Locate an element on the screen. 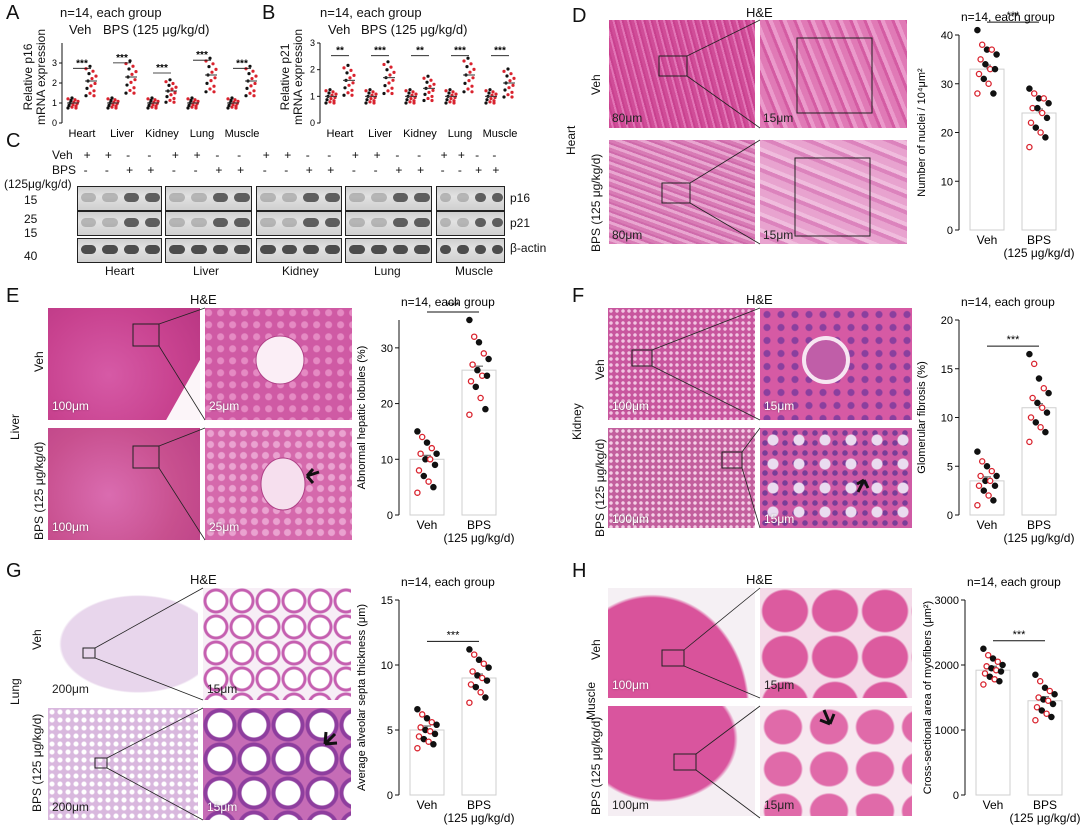 This screenshot has width=1080, height=834. category-label: (125 μg/kg/d) is located at coordinates (479, 538).